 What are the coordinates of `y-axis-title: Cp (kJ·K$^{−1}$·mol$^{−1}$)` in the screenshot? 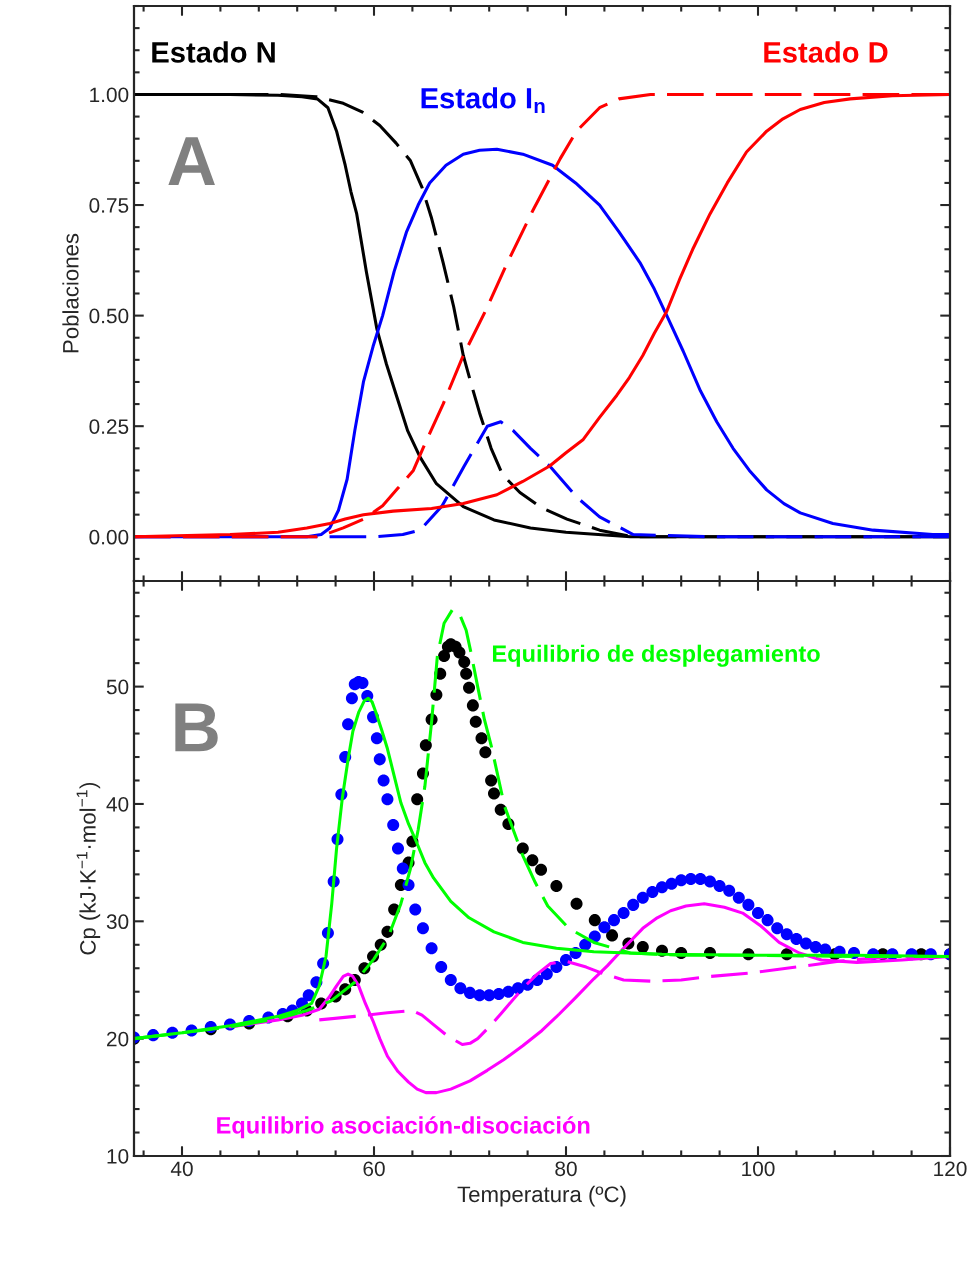 It's located at (88, 868).